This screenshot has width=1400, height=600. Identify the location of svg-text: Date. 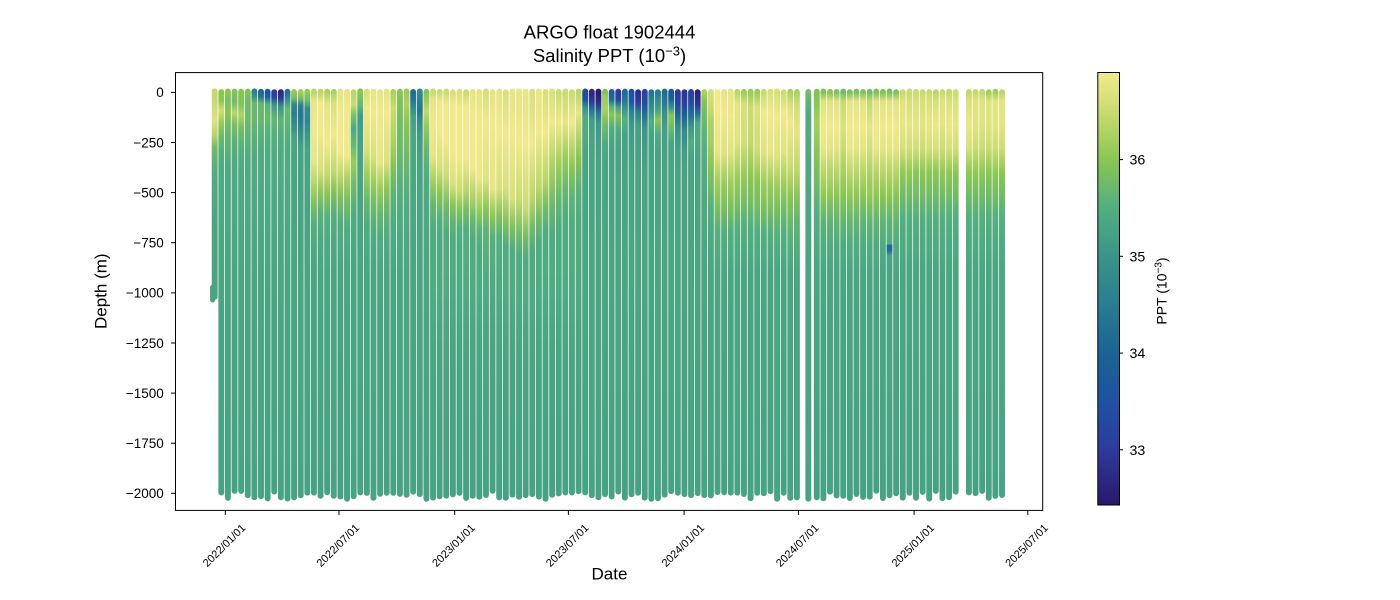
(610, 574).